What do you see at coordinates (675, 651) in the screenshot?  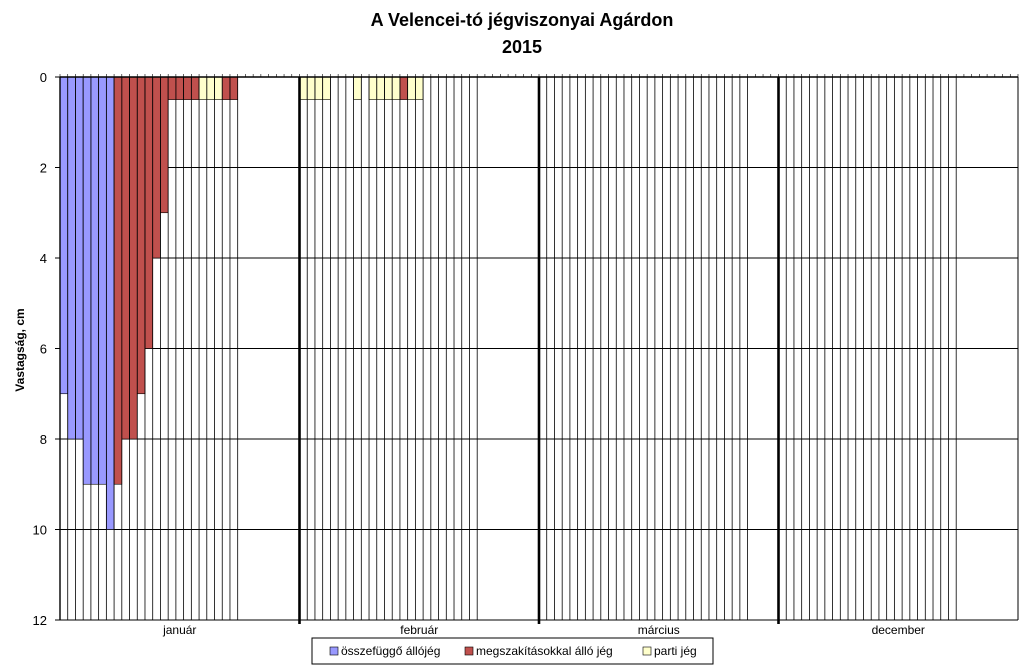 I see `legend-label: parti jég` at bounding box center [675, 651].